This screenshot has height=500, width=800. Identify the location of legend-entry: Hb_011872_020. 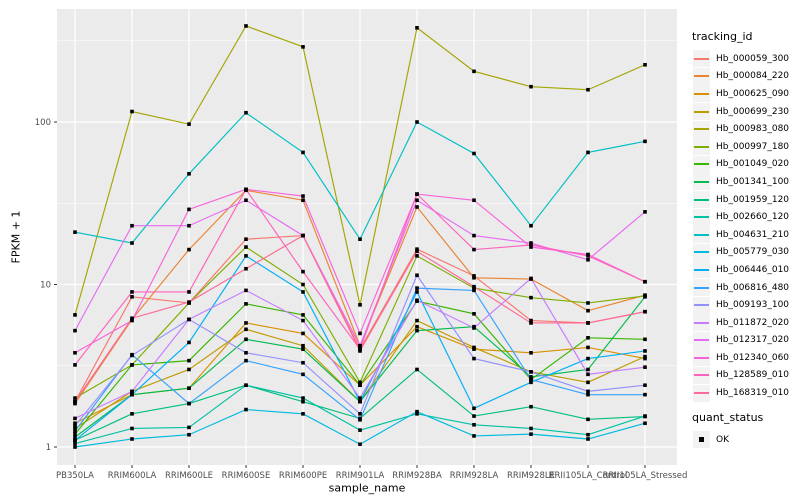
(745, 323).